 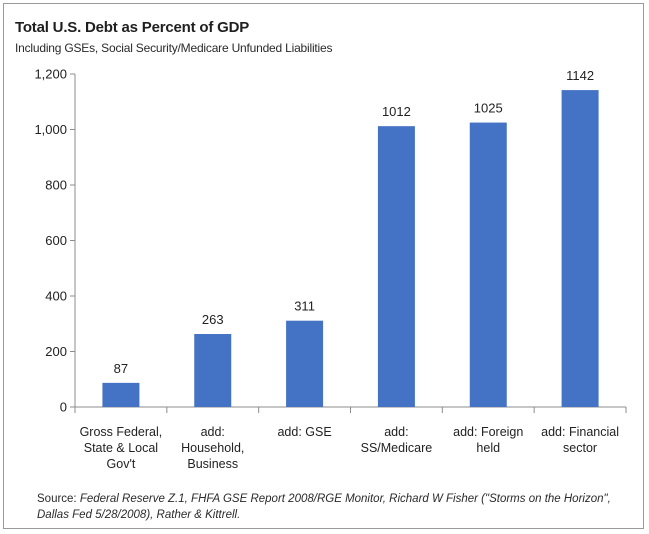 I want to click on chart-title: Total U.S. Debt as Percent of GDP, so click(x=132, y=27).